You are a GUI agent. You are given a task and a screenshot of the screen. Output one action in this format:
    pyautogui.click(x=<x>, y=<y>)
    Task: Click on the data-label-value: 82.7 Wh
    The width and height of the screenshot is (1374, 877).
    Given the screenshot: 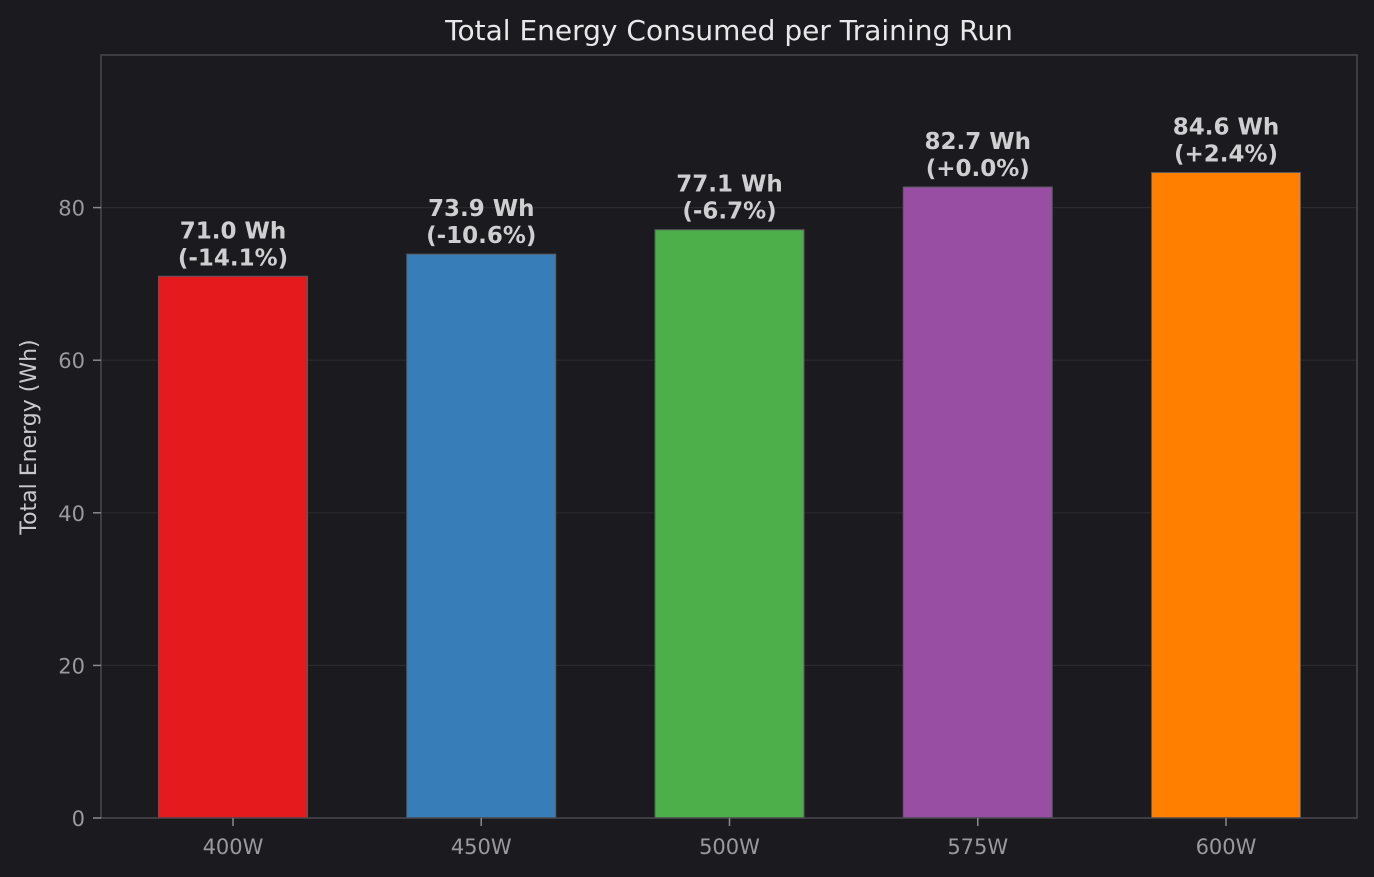 What is the action you would take?
    pyautogui.click(x=978, y=142)
    